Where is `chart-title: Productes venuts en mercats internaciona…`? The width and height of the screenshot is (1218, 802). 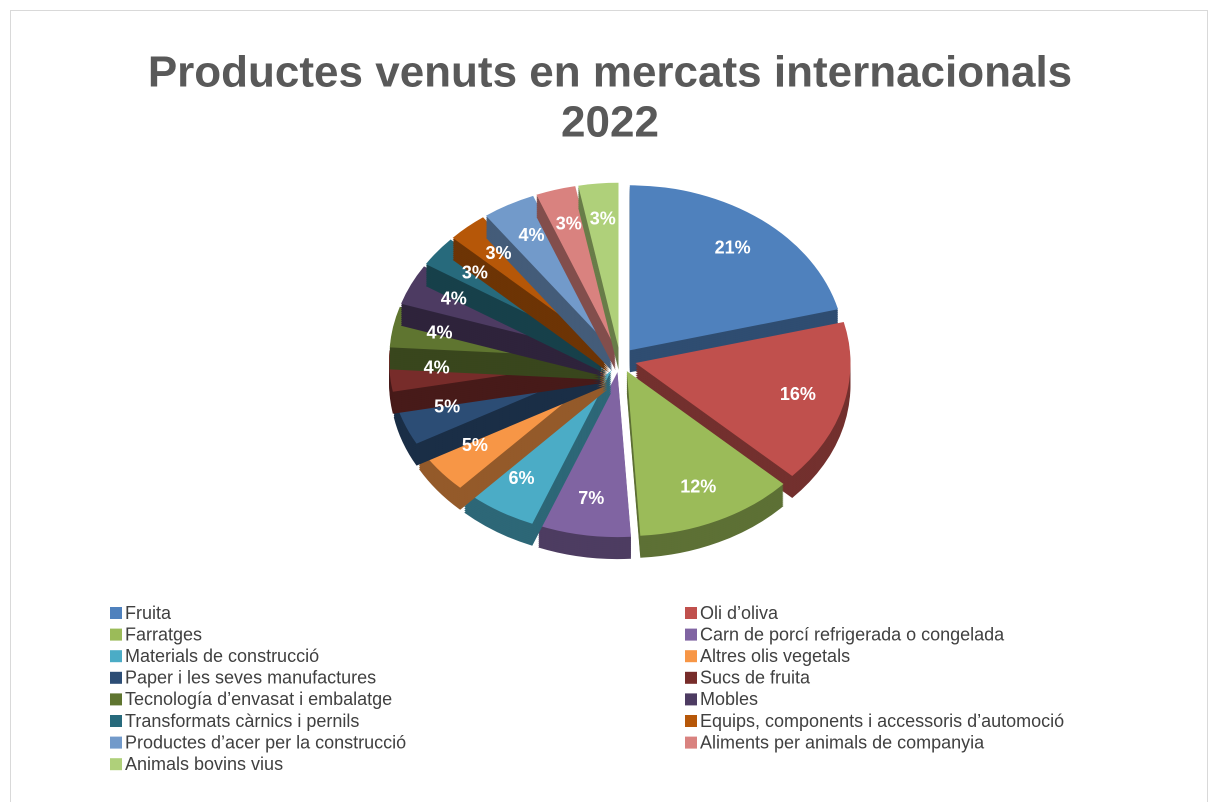
chart-title: Productes venuts en mercats internaciona… is located at coordinates (610, 72).